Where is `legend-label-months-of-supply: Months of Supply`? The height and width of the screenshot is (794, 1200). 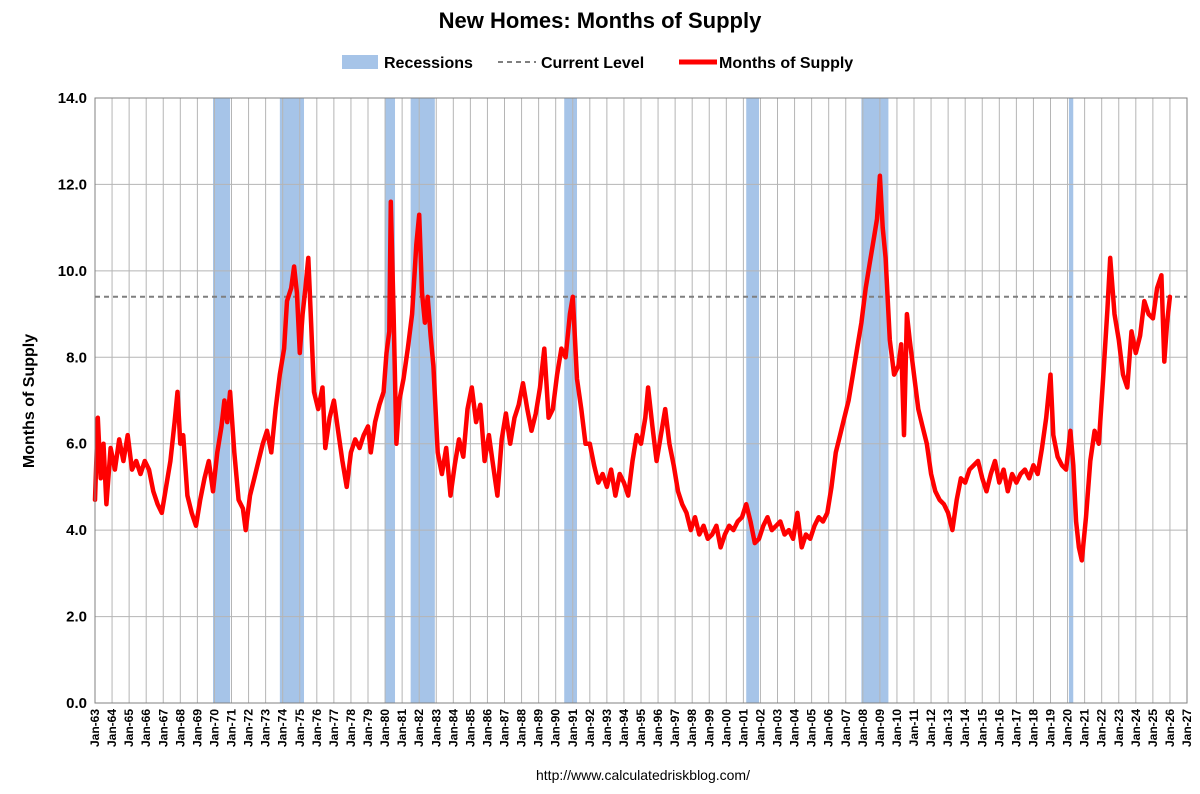
legend-label-months-of-supply: Months of Supply is located at coordinates (786, 63).